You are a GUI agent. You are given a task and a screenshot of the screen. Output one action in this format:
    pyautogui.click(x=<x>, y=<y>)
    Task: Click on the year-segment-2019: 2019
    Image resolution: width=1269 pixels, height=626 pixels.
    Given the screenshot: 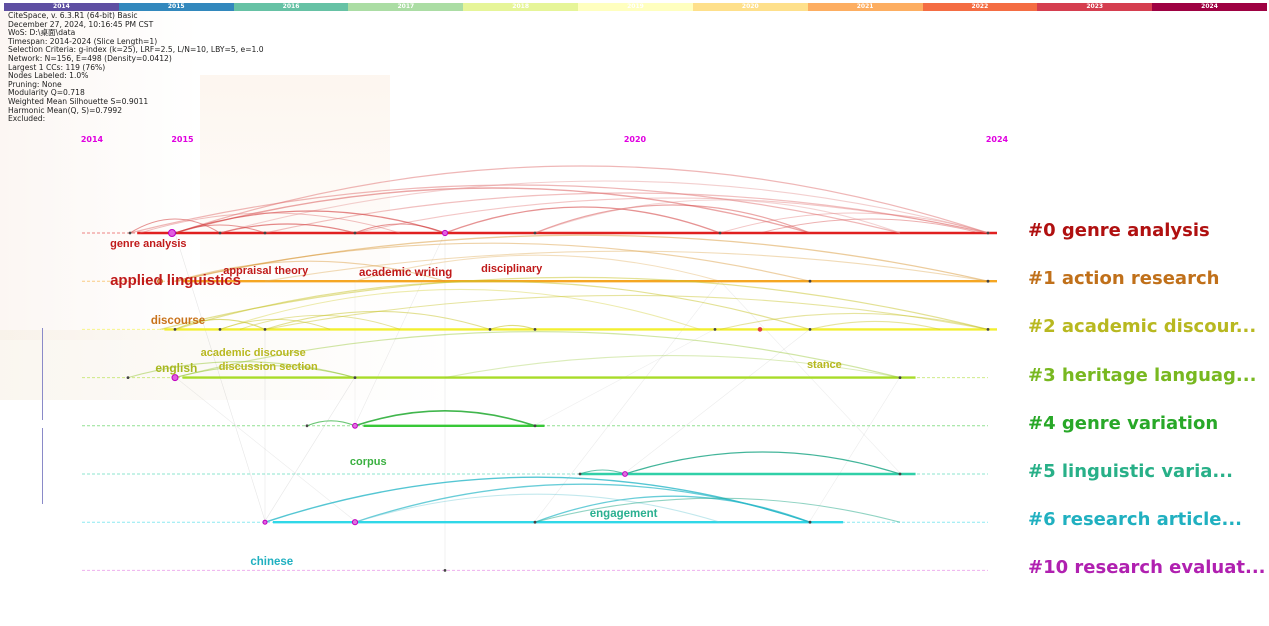 What is the action you would take?
    pyautogui.click(x=635, y=7)
    